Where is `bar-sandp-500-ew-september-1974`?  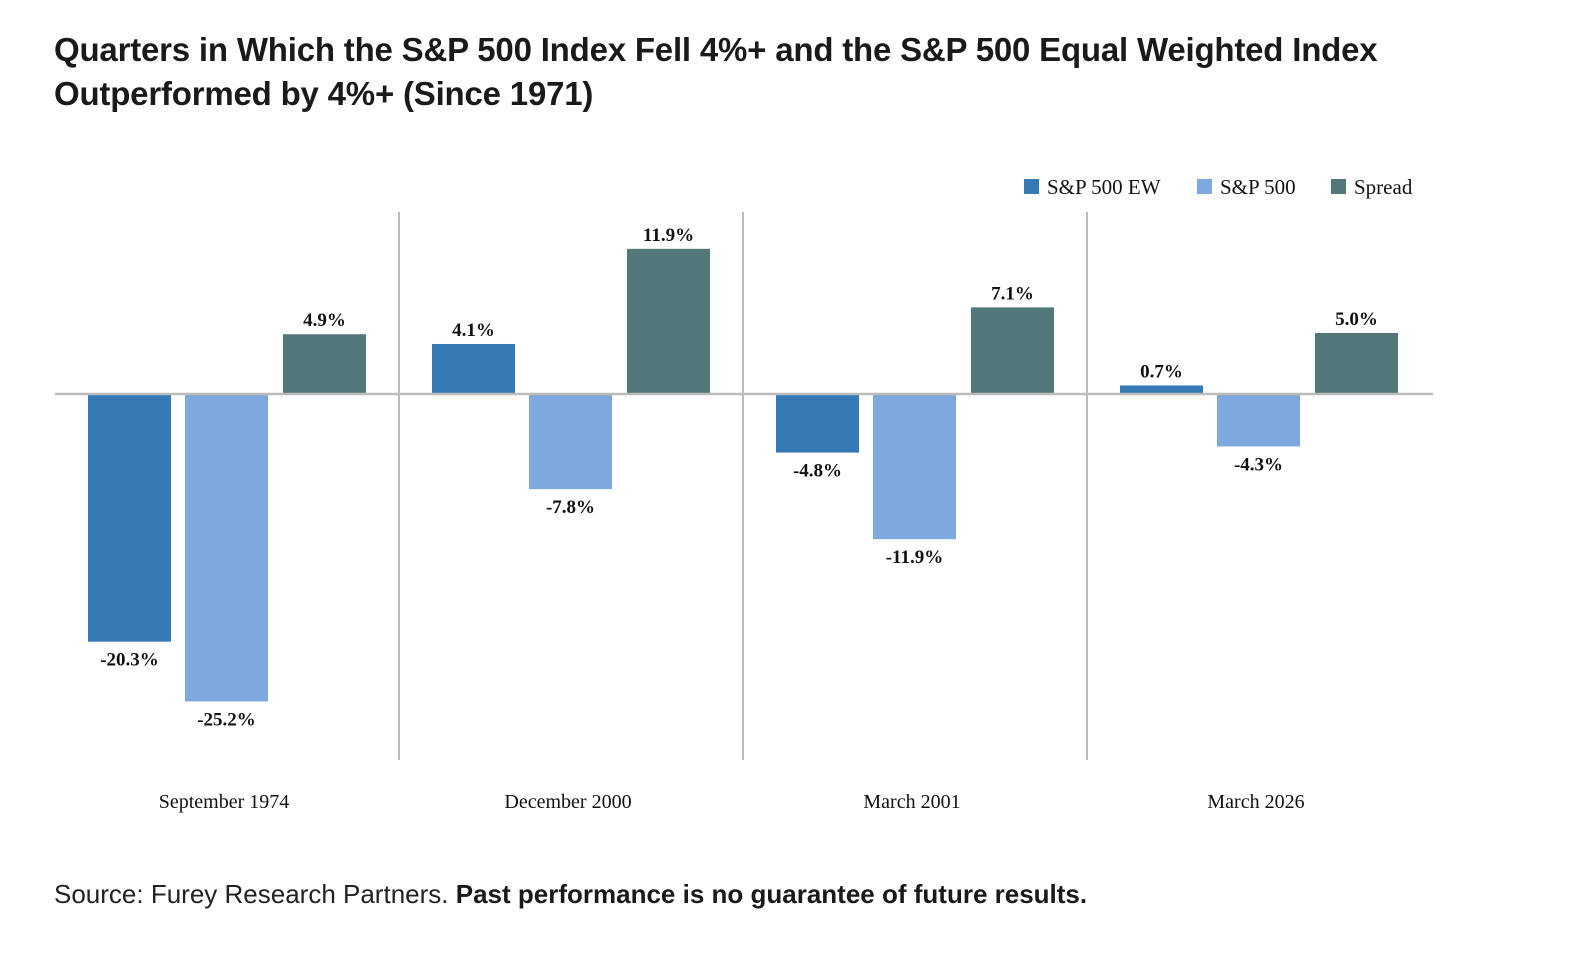 bar-sandp-500-ew-september-1974 is located at coordinates (129, 518).